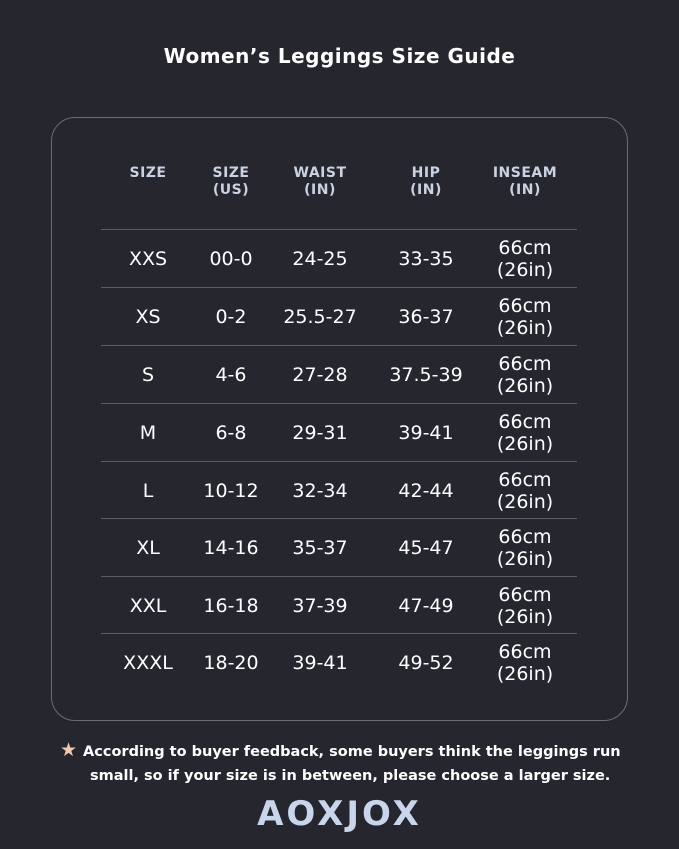 The width and height of the screenshot is (679, 849). What do you see at coordinates (148, 605) in the screenshot?
I see `table-cell: XXL` at bounding box center [148, 605].